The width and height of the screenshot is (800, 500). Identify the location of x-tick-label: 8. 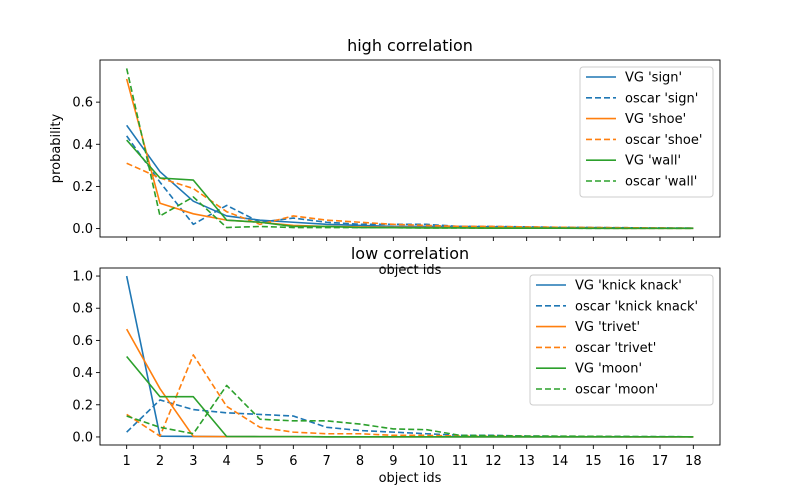
(360, 461).